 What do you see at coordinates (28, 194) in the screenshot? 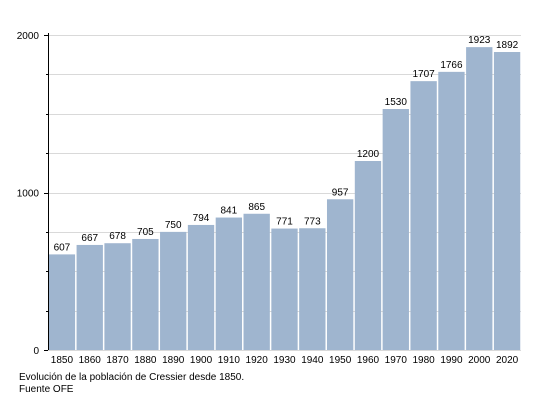
I see `y-tick-label: 1000` at bounding box center [28, 194].